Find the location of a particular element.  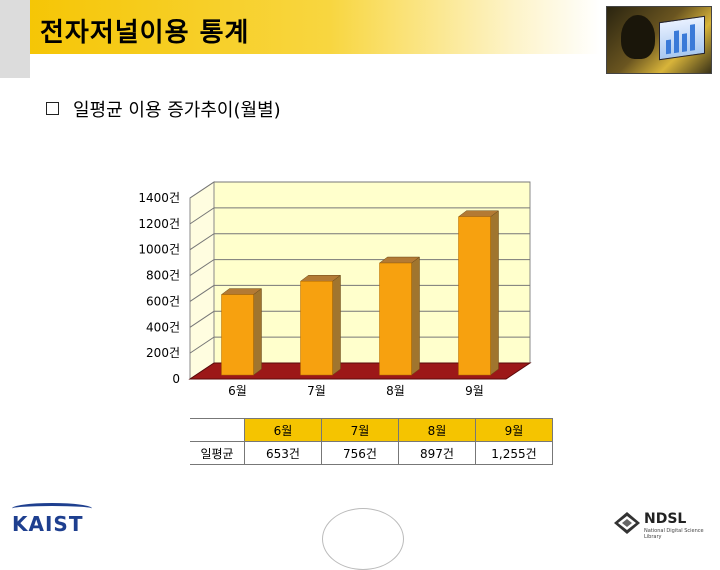

table-header-row: 6월 7월 8월 9월 is located at coordinates (371, 430).